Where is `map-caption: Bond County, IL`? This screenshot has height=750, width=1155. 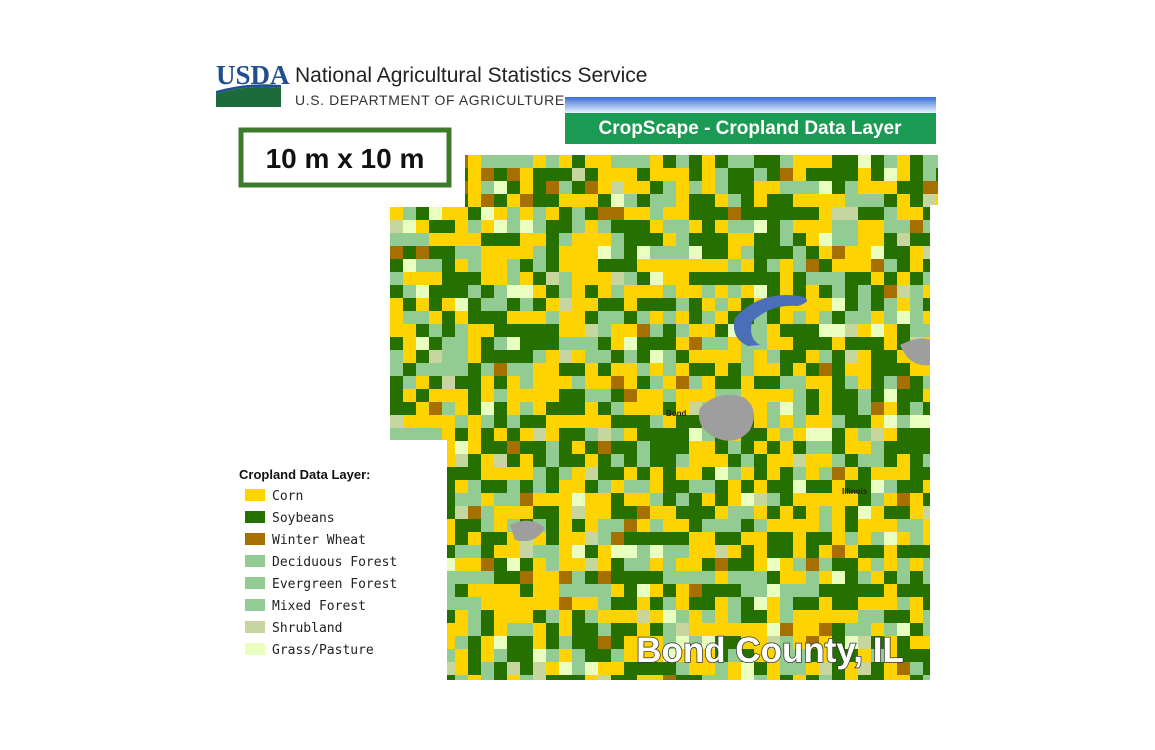 map-caption: Bond County, IL is located at coordinates (770, 650).